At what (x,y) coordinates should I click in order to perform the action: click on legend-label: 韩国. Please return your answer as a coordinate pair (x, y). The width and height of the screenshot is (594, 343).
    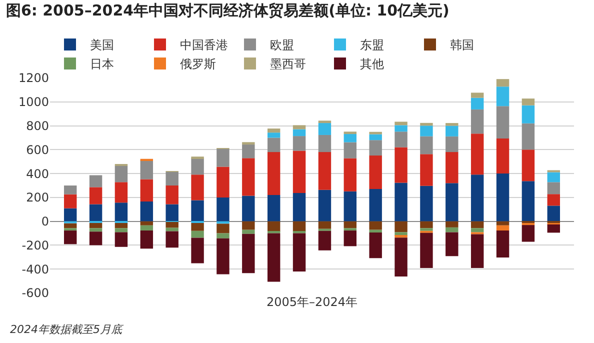
    Looking at the image, I should click on (462, 45).